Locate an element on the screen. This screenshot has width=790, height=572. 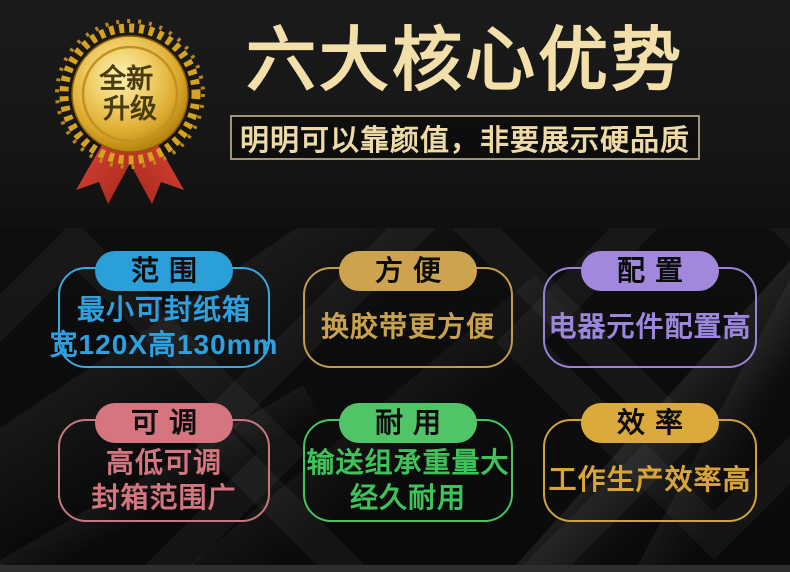
card-label-pill: 方便 is located at coordinates (408, 271).